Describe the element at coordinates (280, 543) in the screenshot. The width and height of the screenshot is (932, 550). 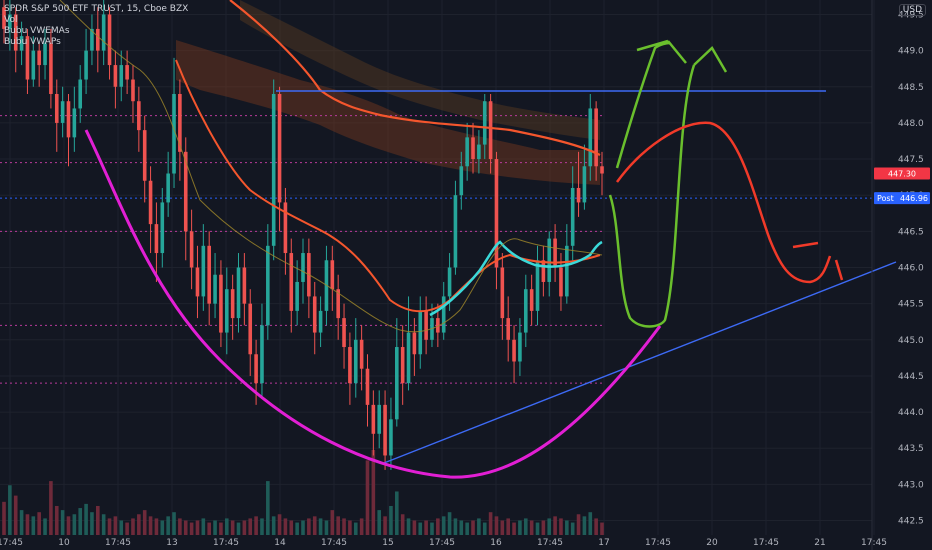
I see `x-tick-label: 14` at that location.